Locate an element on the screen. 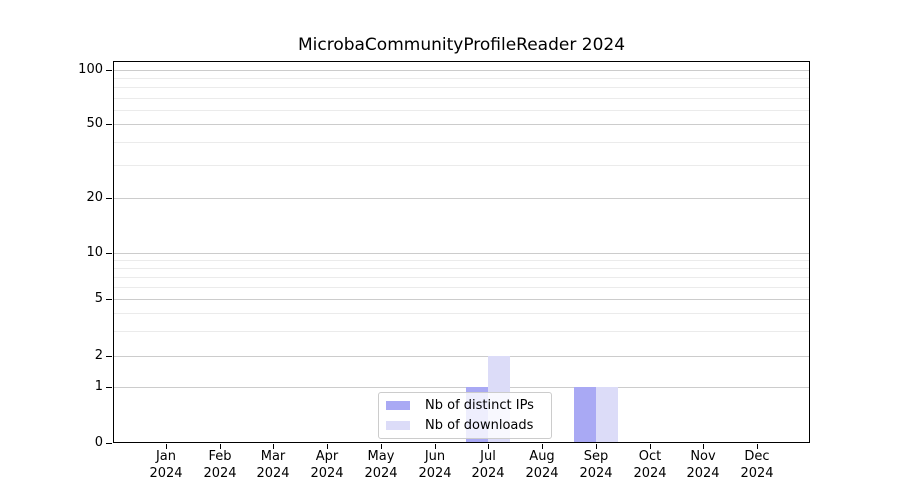 Image resolution: width=900 pixels, height=500 pixels. x-tick-label: Nov 2024 is located at coordinates (703, 465).